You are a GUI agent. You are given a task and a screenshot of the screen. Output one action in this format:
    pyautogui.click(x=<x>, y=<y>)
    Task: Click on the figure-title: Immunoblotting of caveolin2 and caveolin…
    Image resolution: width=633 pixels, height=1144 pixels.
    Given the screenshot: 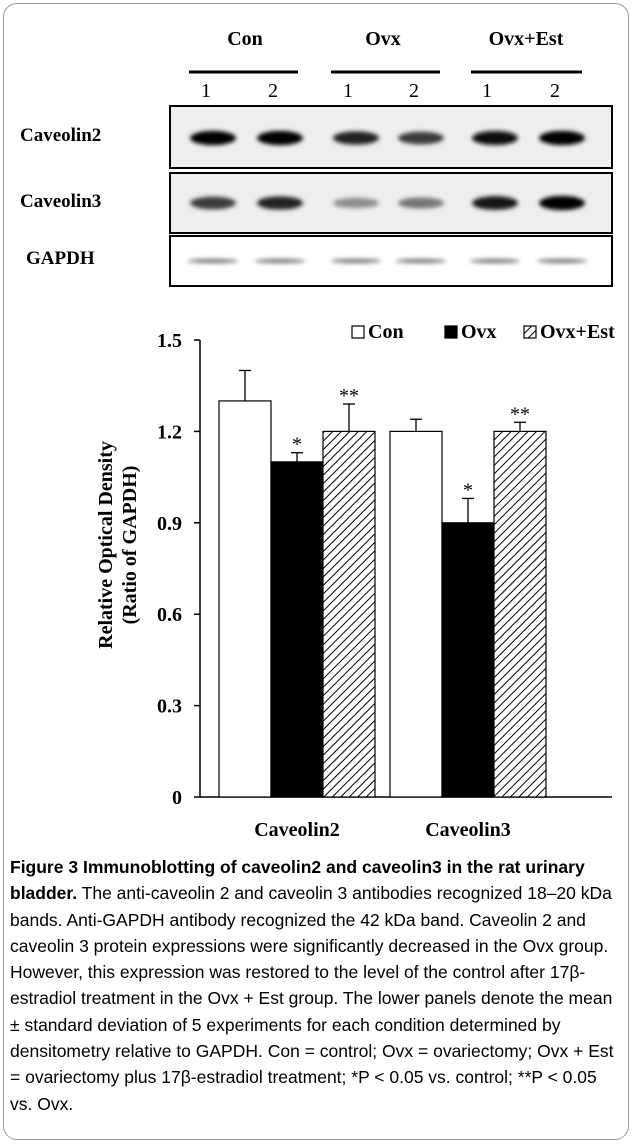 What is the action you would take?
    pyautogui.click(x=297, y=880)
    